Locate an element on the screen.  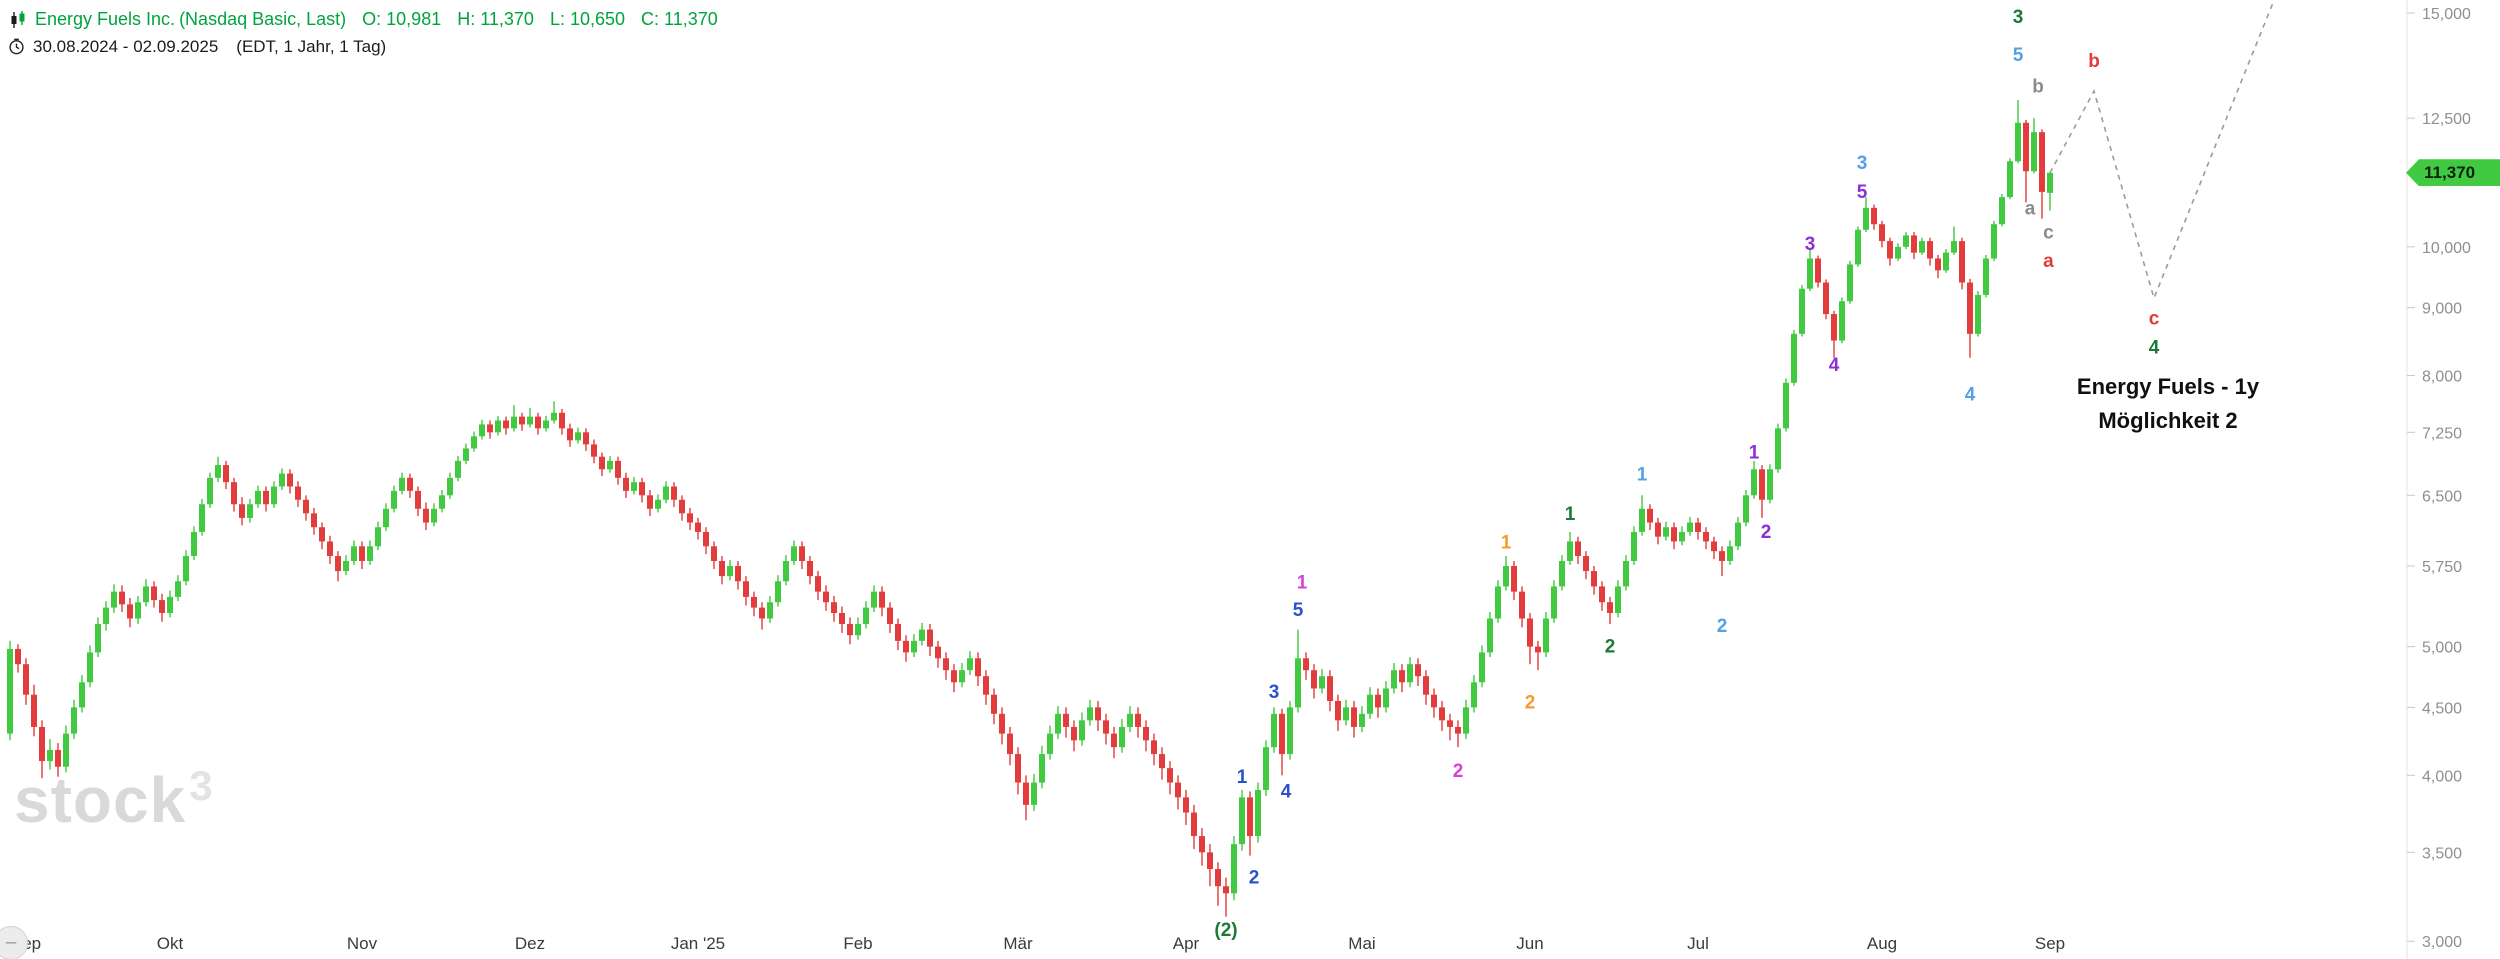
wave-label-purple-2: 2 is located at coordinates (1766, 532).